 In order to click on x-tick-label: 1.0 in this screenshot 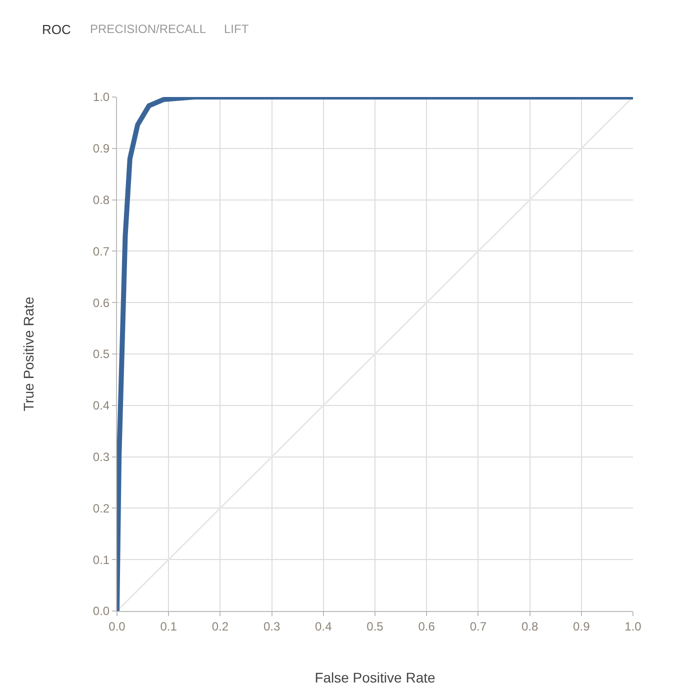, I will do `click(633, 626)`.